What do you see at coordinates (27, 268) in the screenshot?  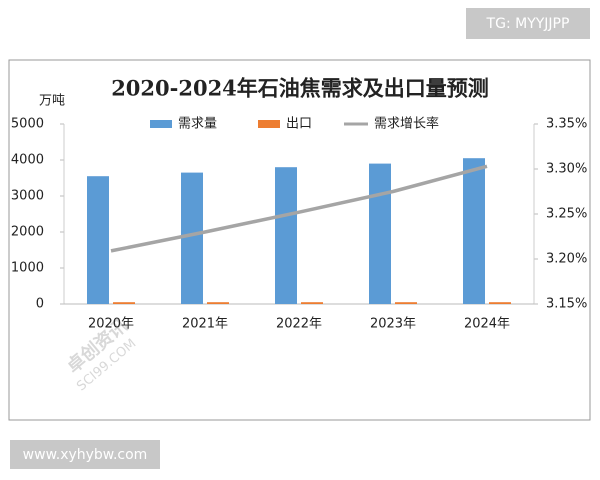 I see `y-tick-label: 1000` at bounding box center [27, 268].